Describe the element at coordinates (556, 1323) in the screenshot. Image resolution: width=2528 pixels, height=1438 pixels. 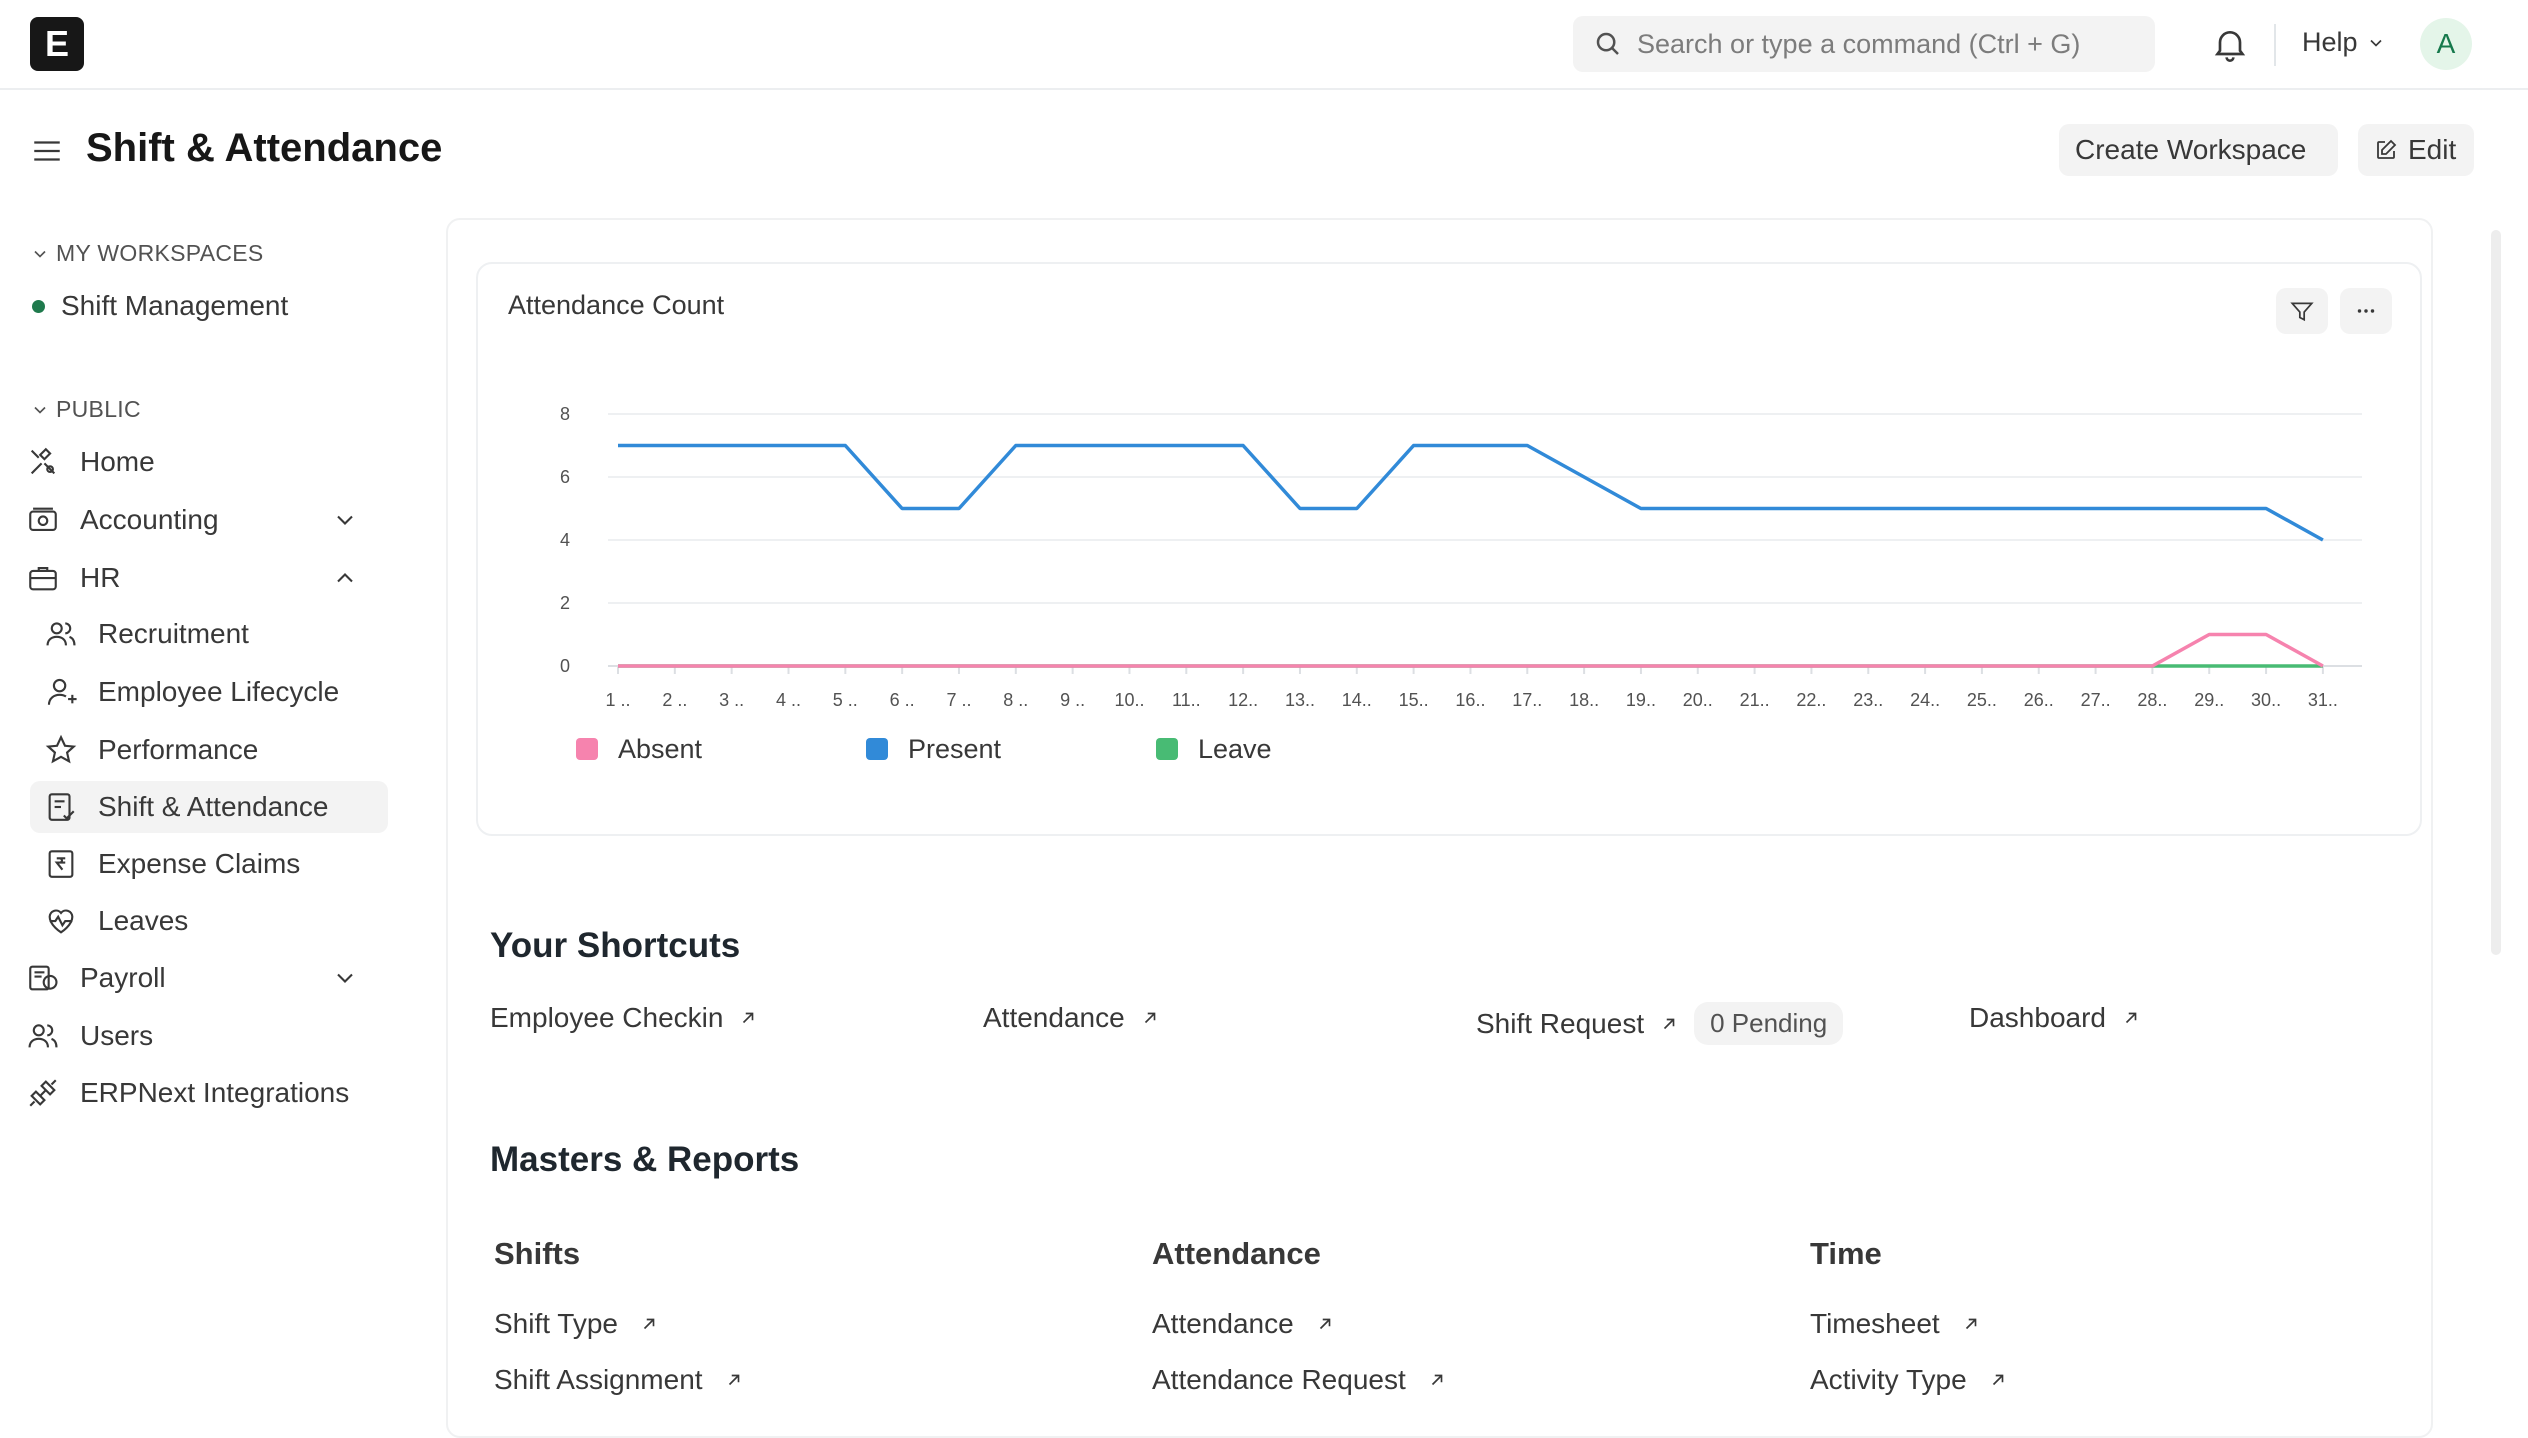
I see `link-label: Shift Type` at that location.